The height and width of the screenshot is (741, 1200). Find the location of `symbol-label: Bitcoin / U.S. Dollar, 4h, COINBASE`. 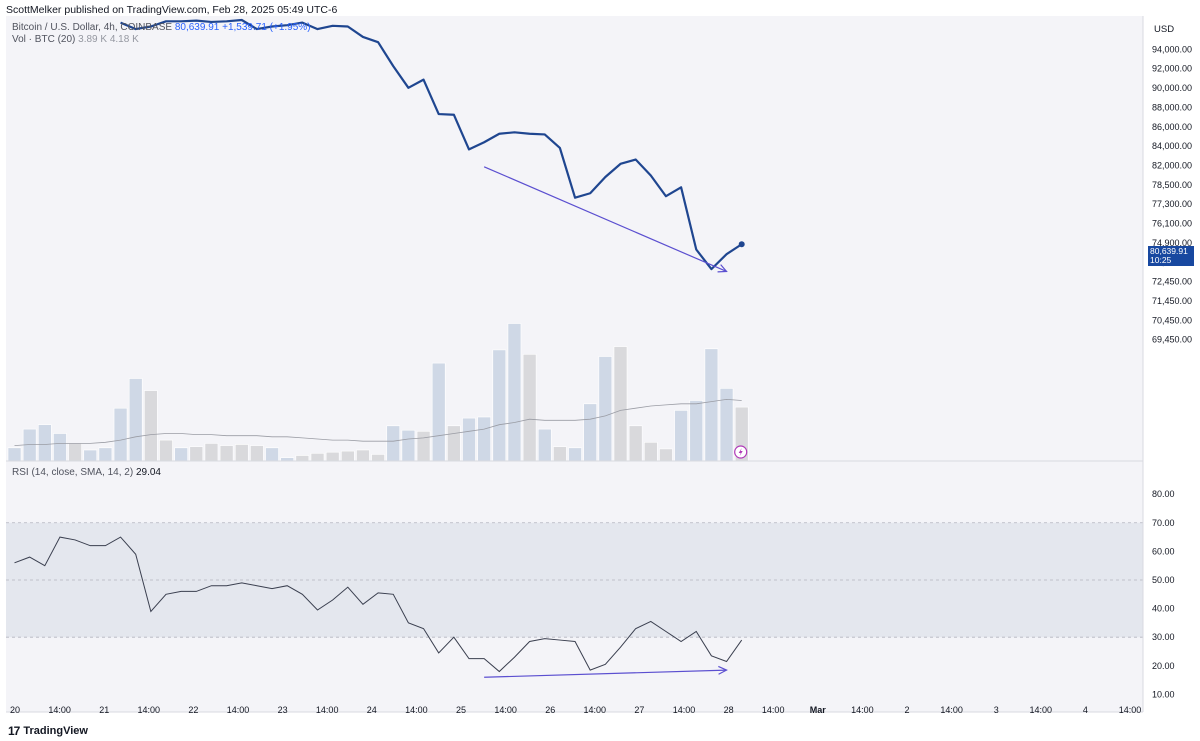

symbol-label: Bitcoin / U.S. Dollar, 4h, COINBASE is located at coordinates (92, 27).